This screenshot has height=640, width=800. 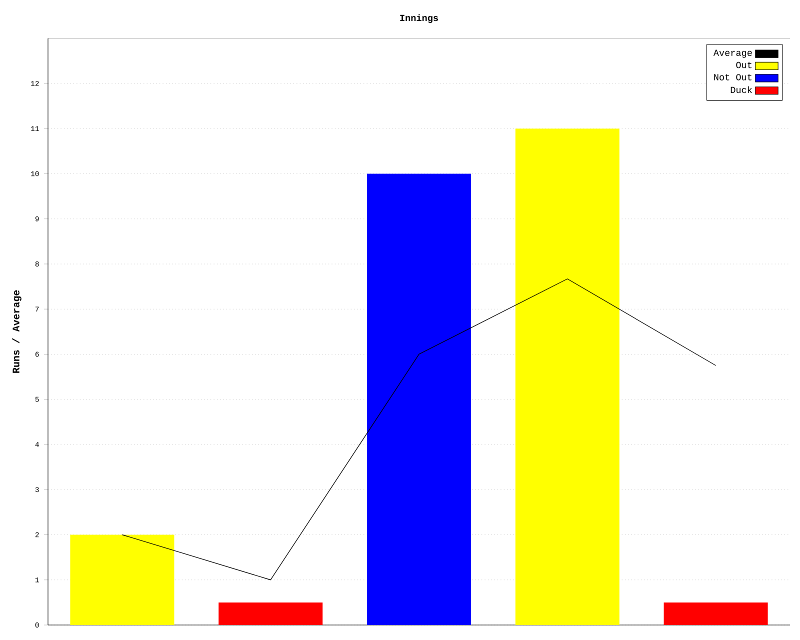 What do you see at coordinates (741, 90) in the screenshot?
I see `legend-label: Duck` at bounding box center [741, 90].